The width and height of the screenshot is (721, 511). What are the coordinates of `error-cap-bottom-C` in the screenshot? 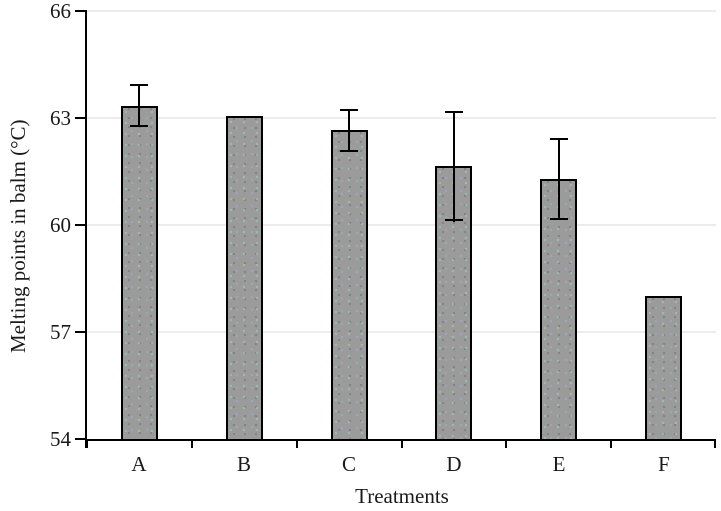 It's located at (349, 151).